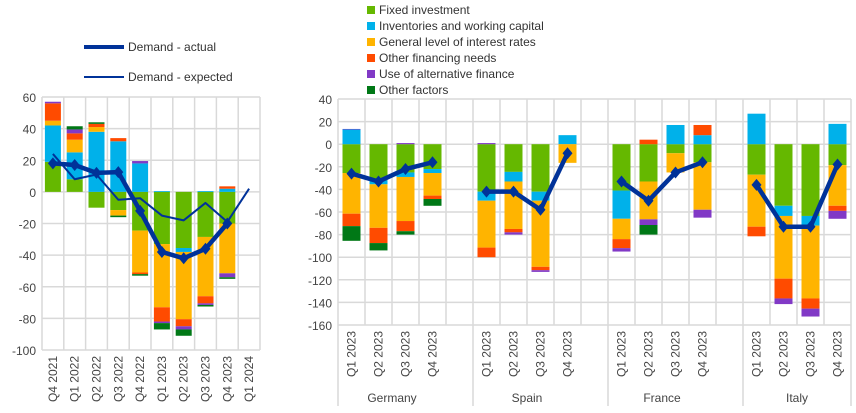  What do you see at coordinates (158, 47) in the screenshot?
I see `legend-item-actual: Demand - actual` at bounding box center [158, 47].